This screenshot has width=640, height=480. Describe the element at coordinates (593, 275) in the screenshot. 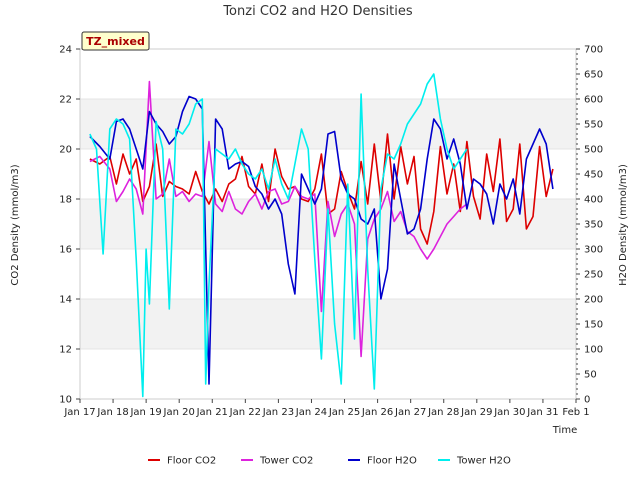

I see `right-y-tick-label: 250` at that location.